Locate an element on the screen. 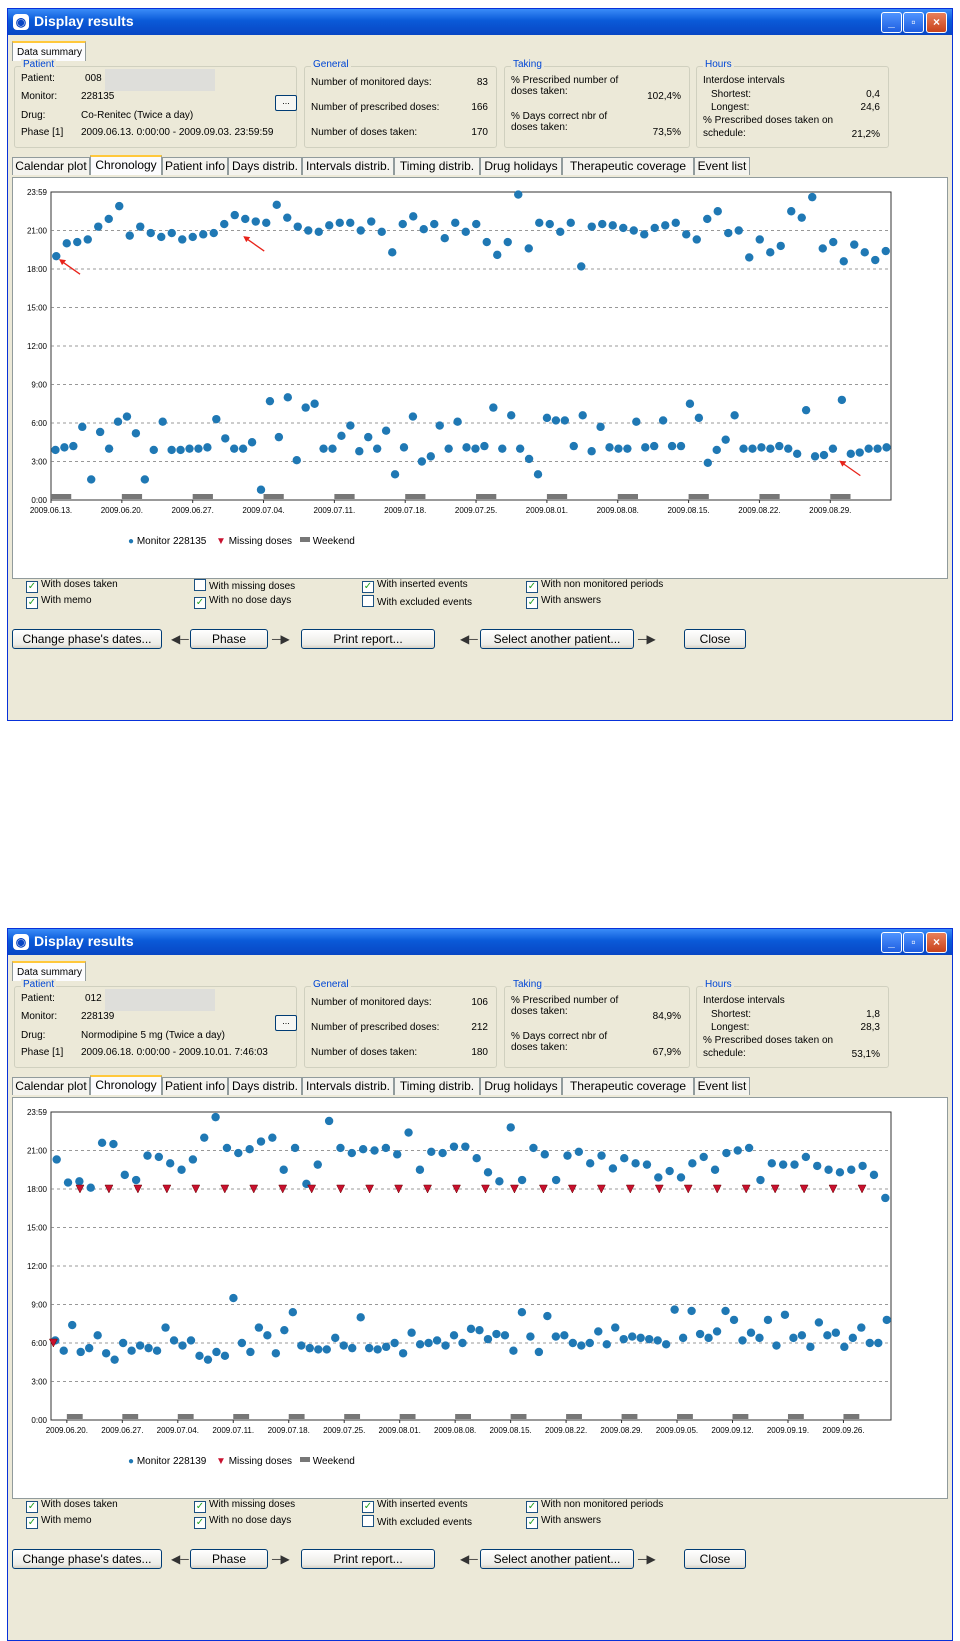  shortest-value: 1,8 is located at coordinates (873, 1014).